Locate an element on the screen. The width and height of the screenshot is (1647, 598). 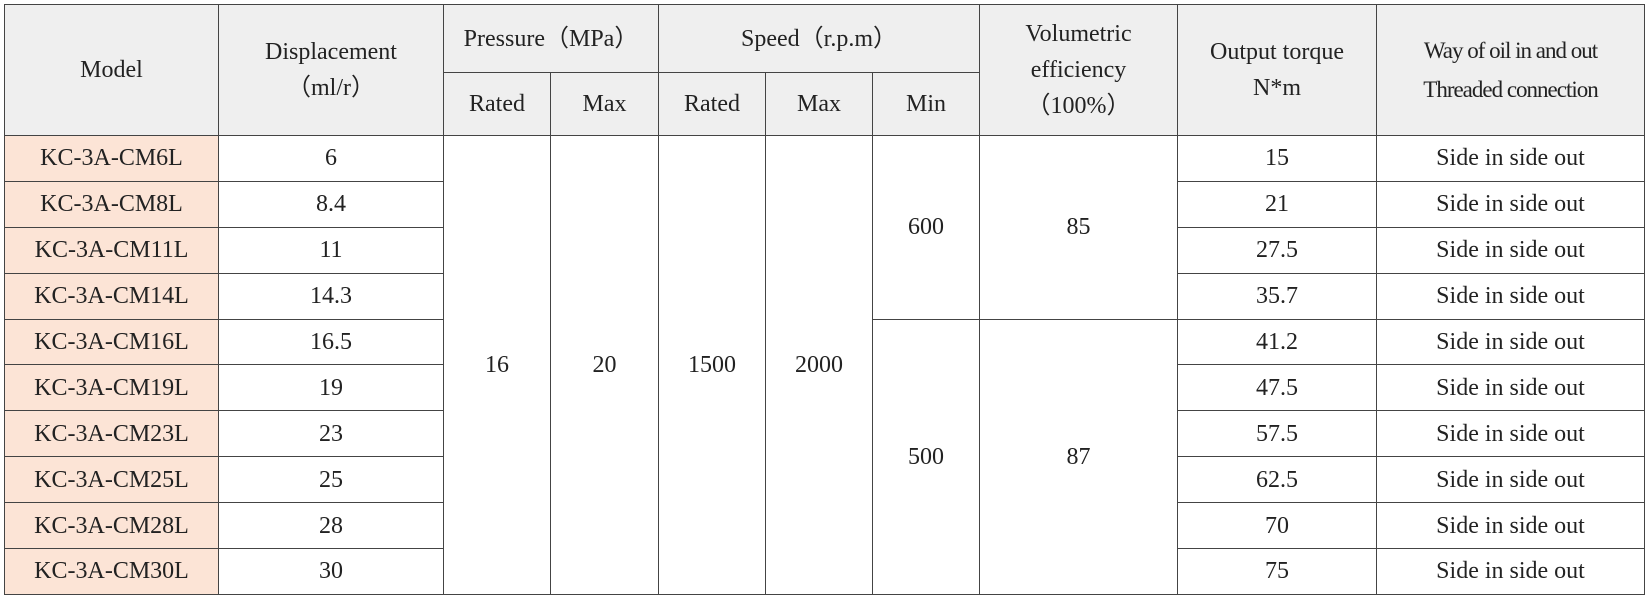
displacement-cell: 23 is located at coordinates (331, 434).